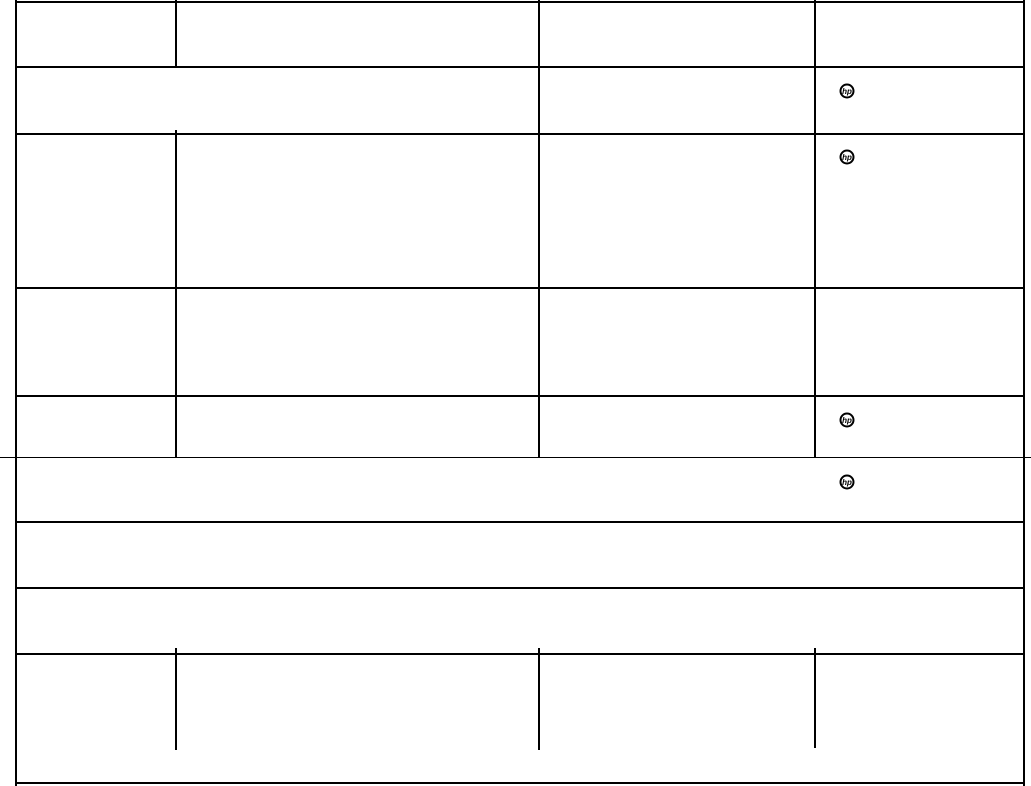 The height and width of the screenshot is (786, 1031). What do you see at coordinates (1024, 393) in the screenshot?
I see `table-border-right` at bounding box center [1024, 393].